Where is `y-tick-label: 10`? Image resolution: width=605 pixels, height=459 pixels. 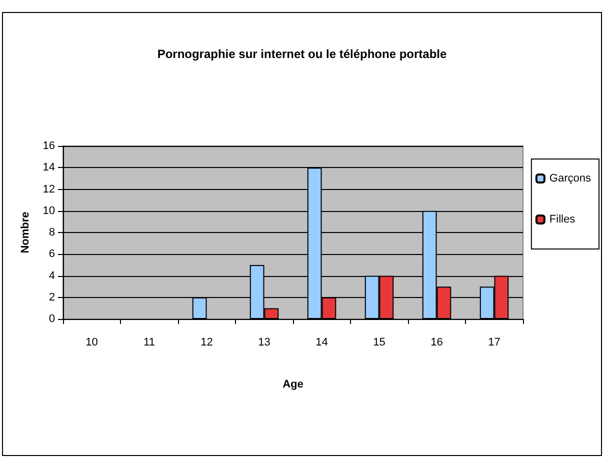
y-tick-label: 10 is located at coordinates (48, 210).